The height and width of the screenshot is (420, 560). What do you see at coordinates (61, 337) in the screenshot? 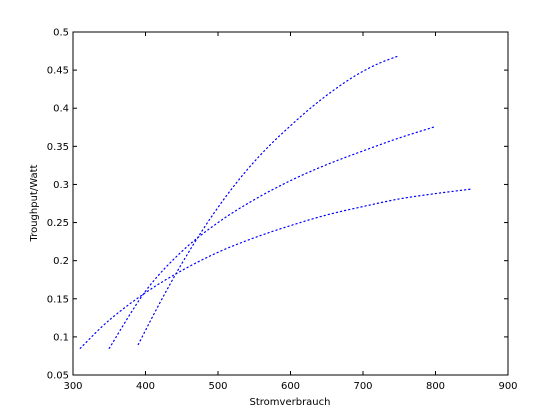
I see `y-tick-label: 0.1` at bounding box center [61, 337].